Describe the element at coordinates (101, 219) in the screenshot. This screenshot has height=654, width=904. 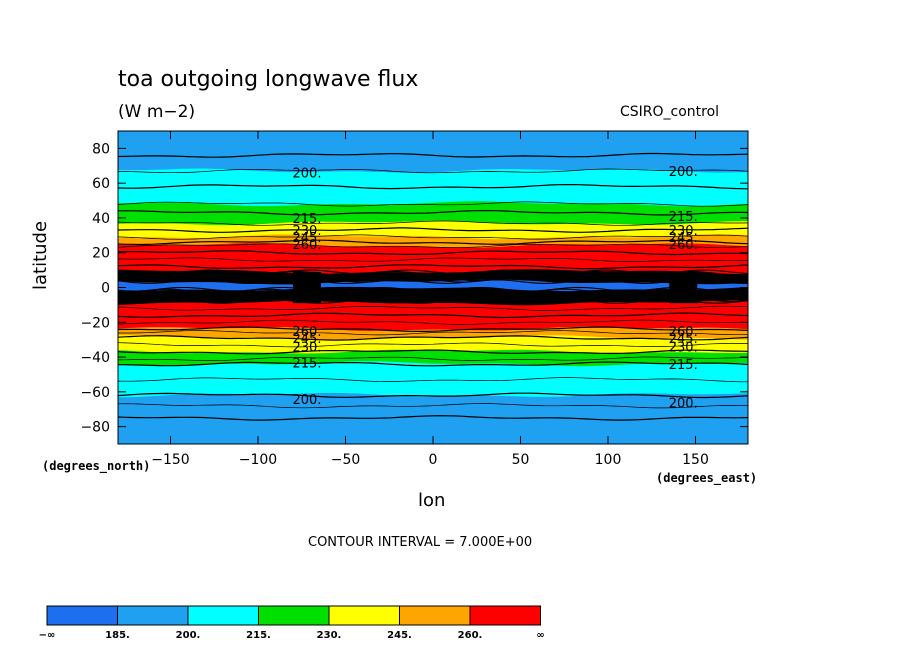
I see `y-tick-label: 40` at that location.